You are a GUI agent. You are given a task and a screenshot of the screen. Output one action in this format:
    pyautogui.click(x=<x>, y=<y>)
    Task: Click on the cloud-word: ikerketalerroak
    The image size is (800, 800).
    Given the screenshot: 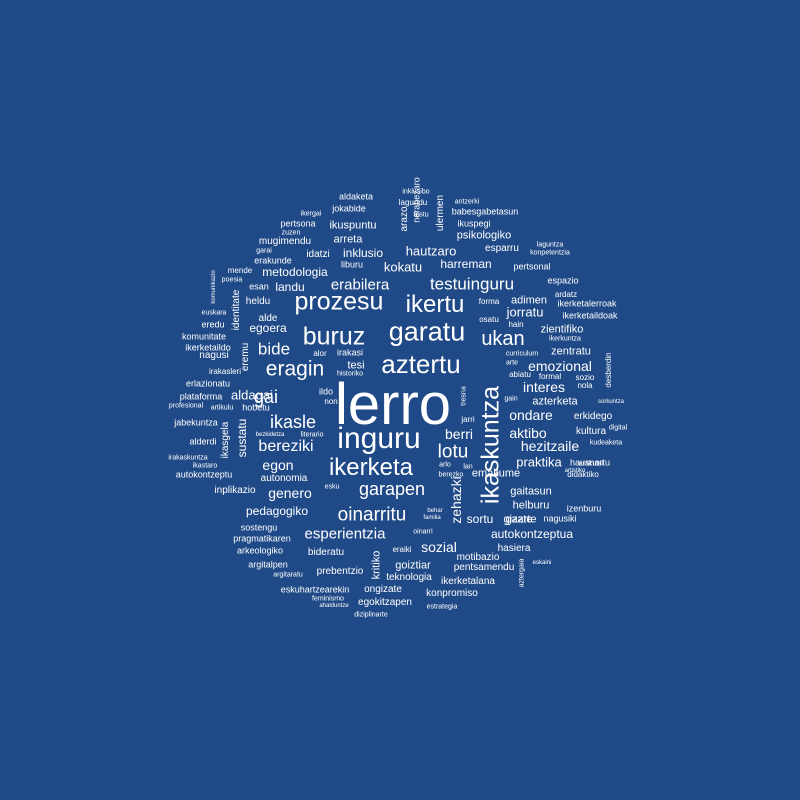 What is the action you would take?
    pyautogui.click(x=587, y=303)
    